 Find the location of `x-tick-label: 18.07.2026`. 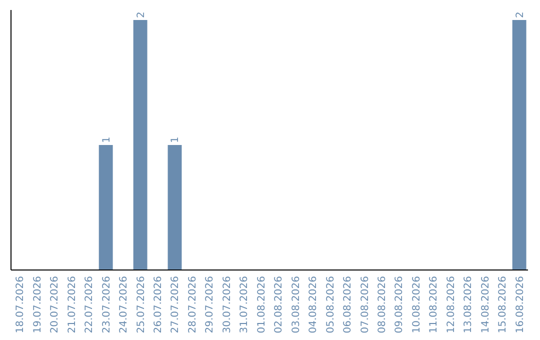

x-tick-label: 18.07.2026 is located at coordinates (20, 305).